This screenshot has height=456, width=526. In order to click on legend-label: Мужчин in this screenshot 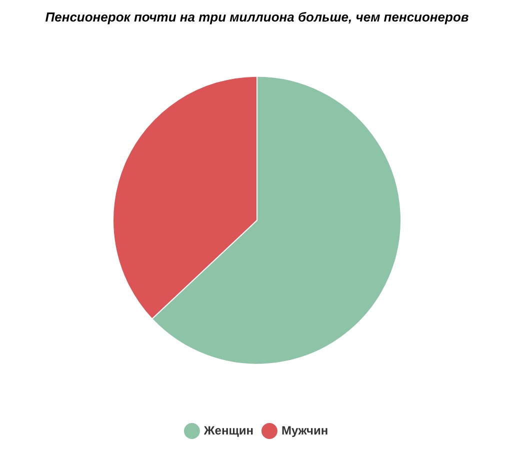, I will do `click(304, 430)`.